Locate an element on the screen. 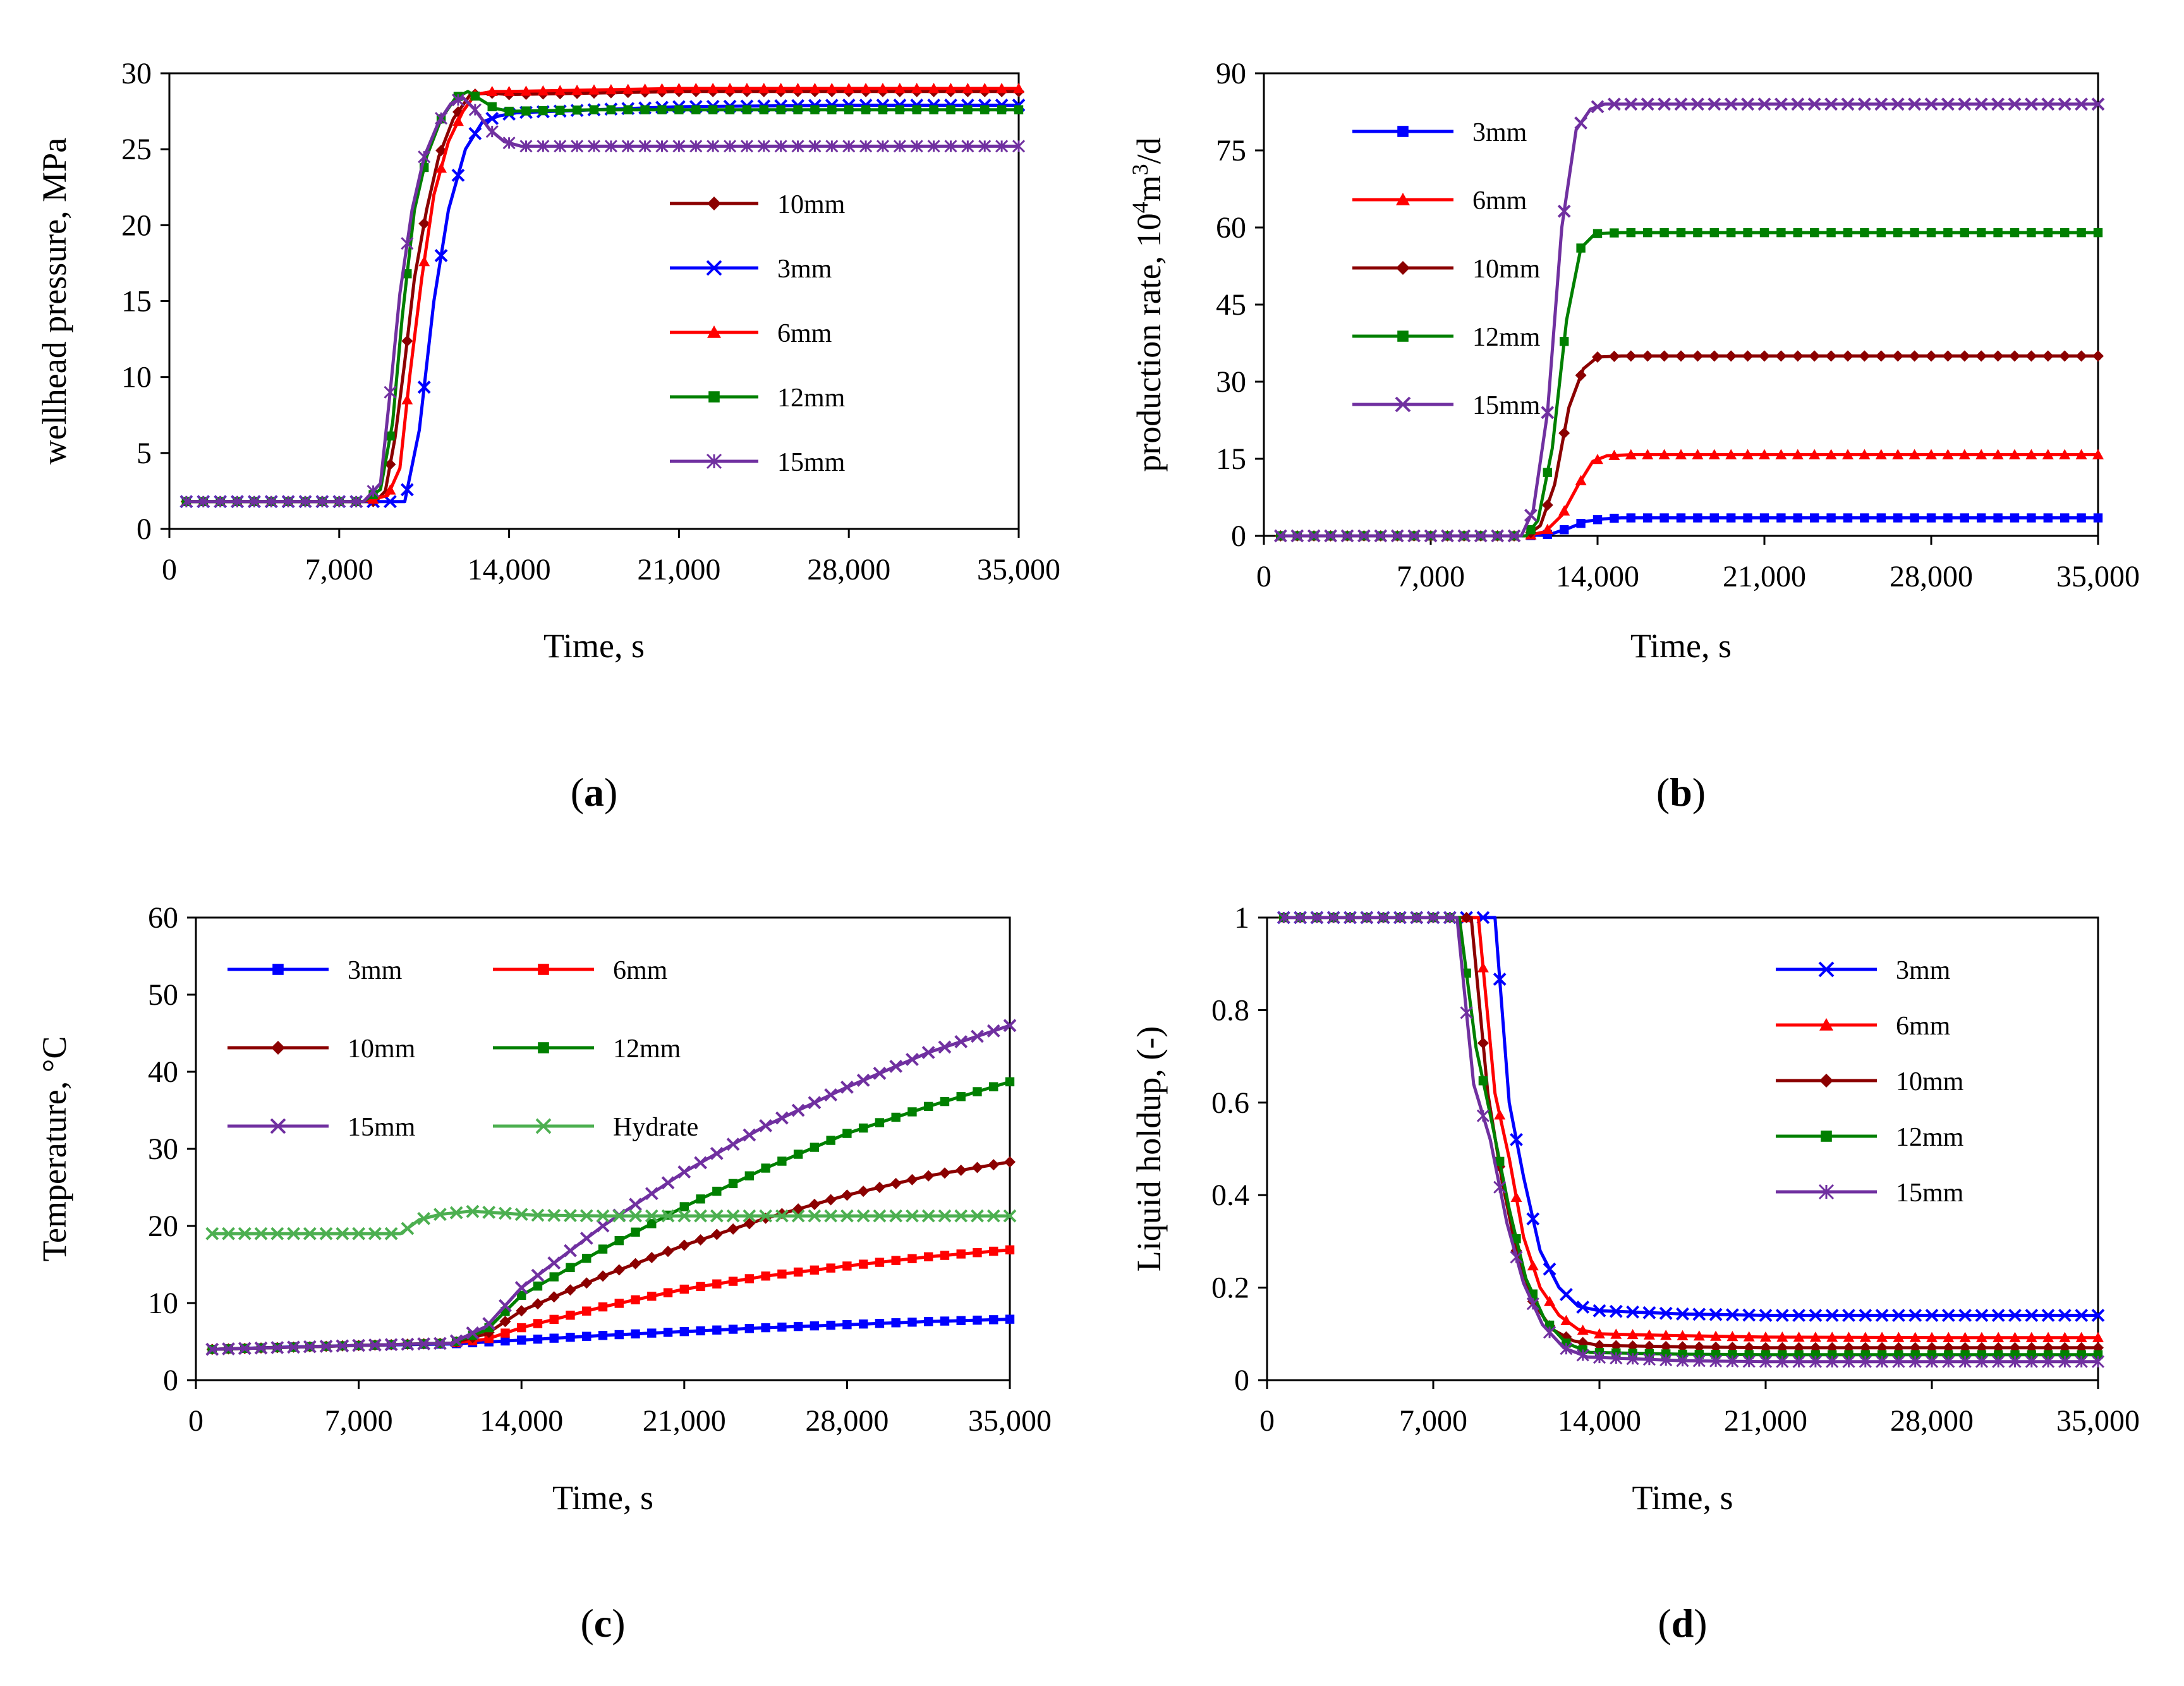 This screenshot has width=2184, height=1686. panel-b-ylabel-sup2: 3 is located at coordinates (1140, 169).